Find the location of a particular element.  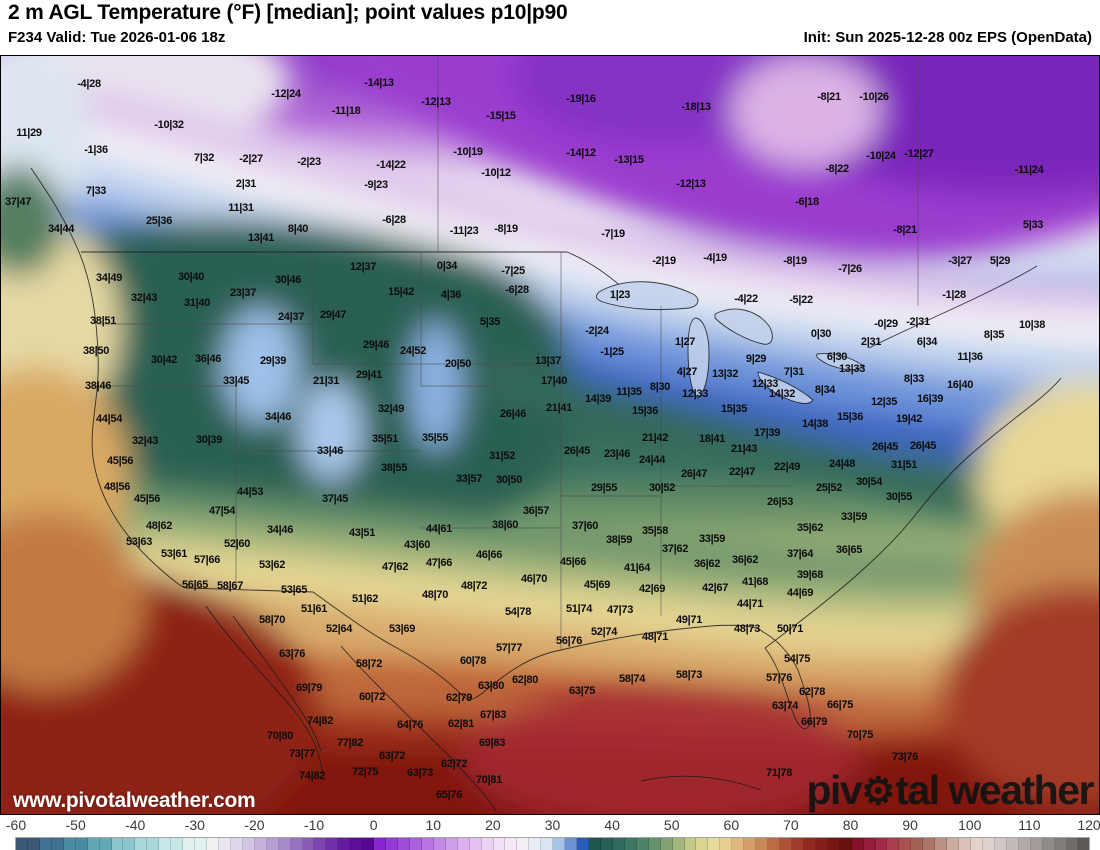

point-value: -8|19 is located at coordinates (506, 229).